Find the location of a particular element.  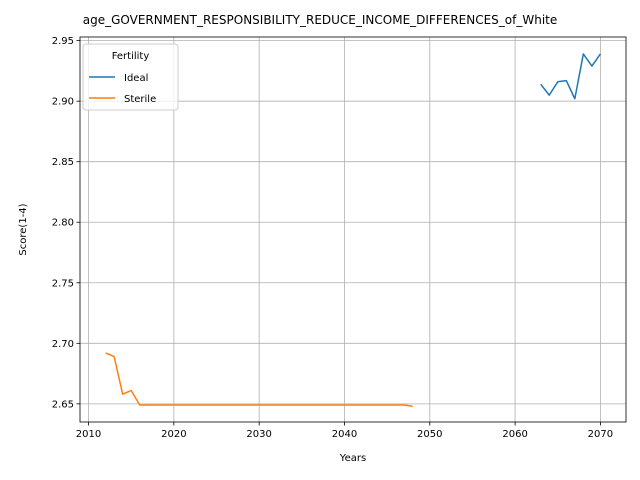

y-axis-ticks: 2.65 2.70 2.75 2.80 2.85 2.90 2.95 is located at coordinates (66, 223).